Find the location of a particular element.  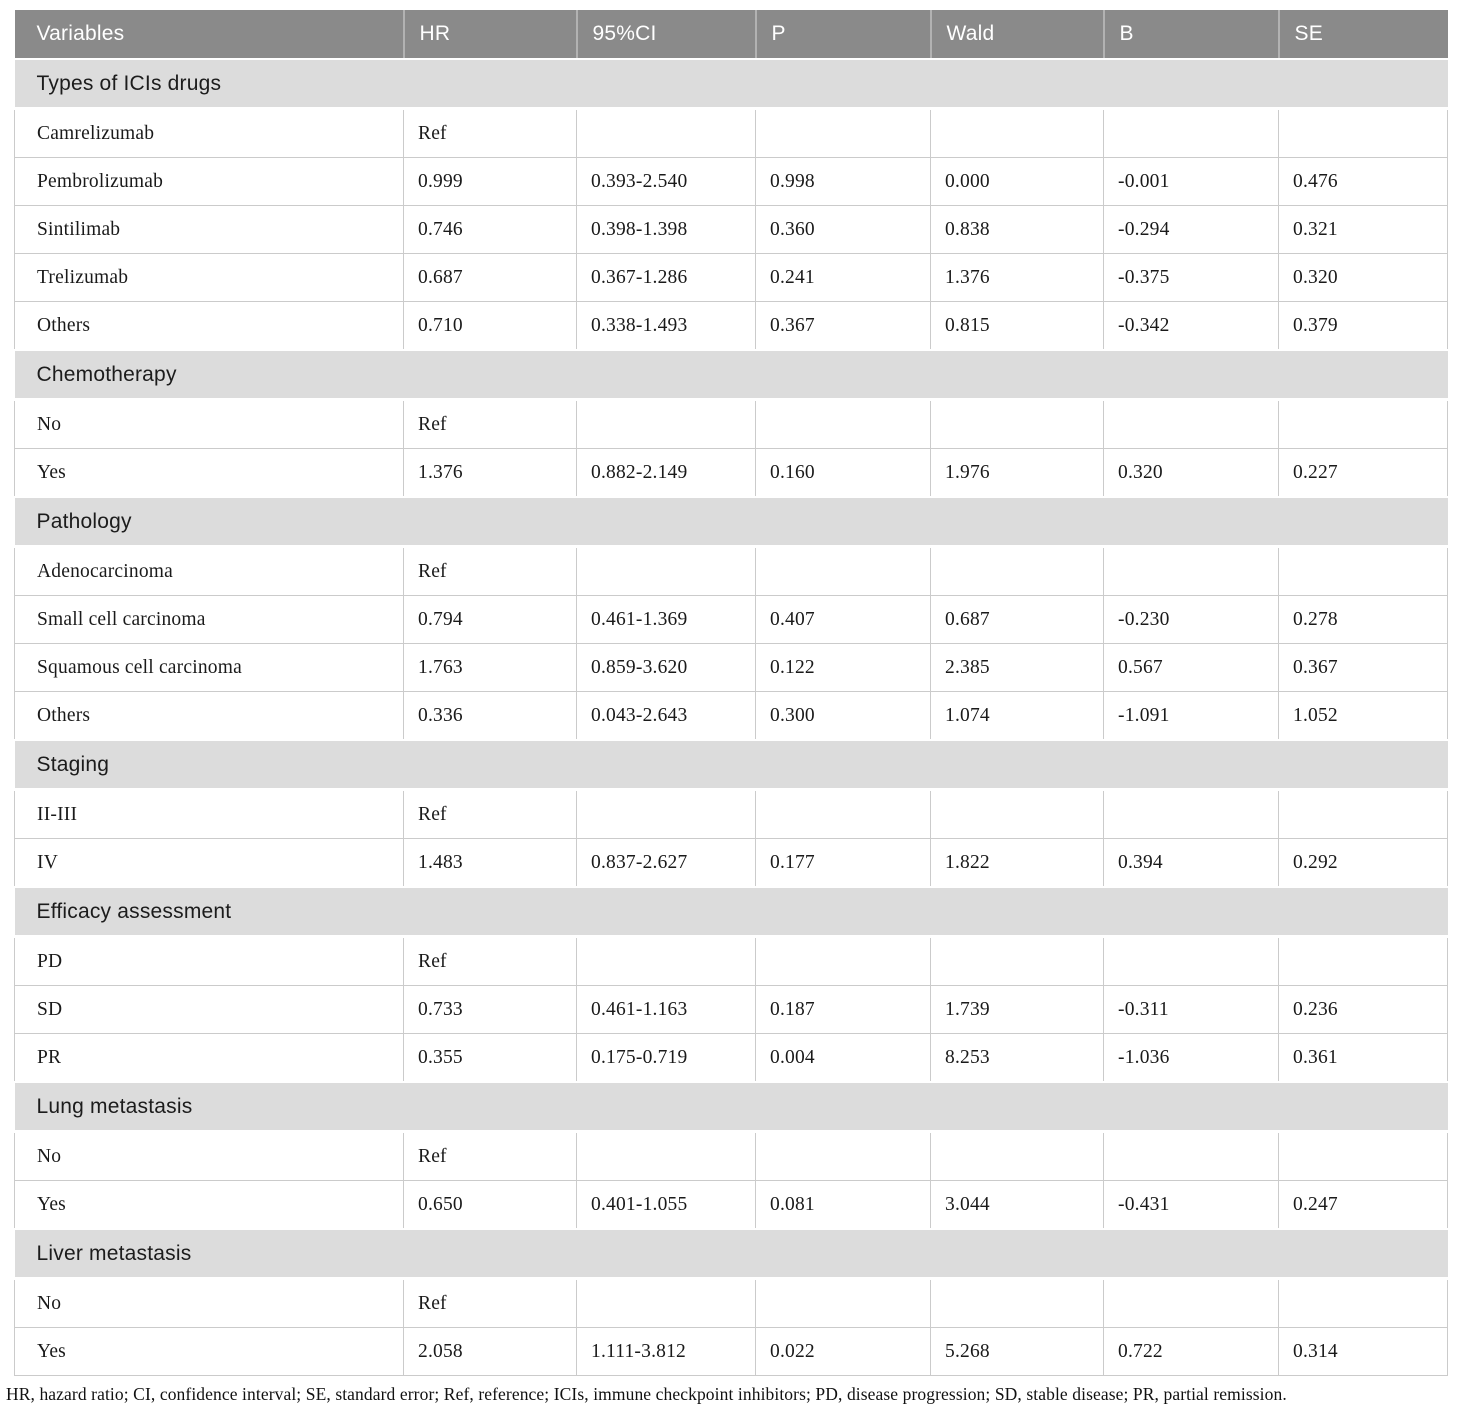

value-cell: 0.236 is located at coordinates (1363, 1009).